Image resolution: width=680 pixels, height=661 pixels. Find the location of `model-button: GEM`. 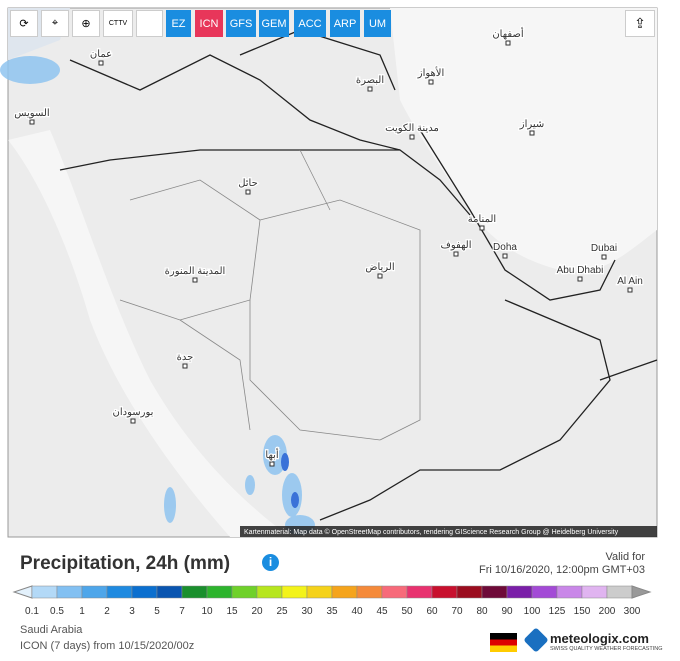

model-button: GEM is located at coordinates (274, 23).